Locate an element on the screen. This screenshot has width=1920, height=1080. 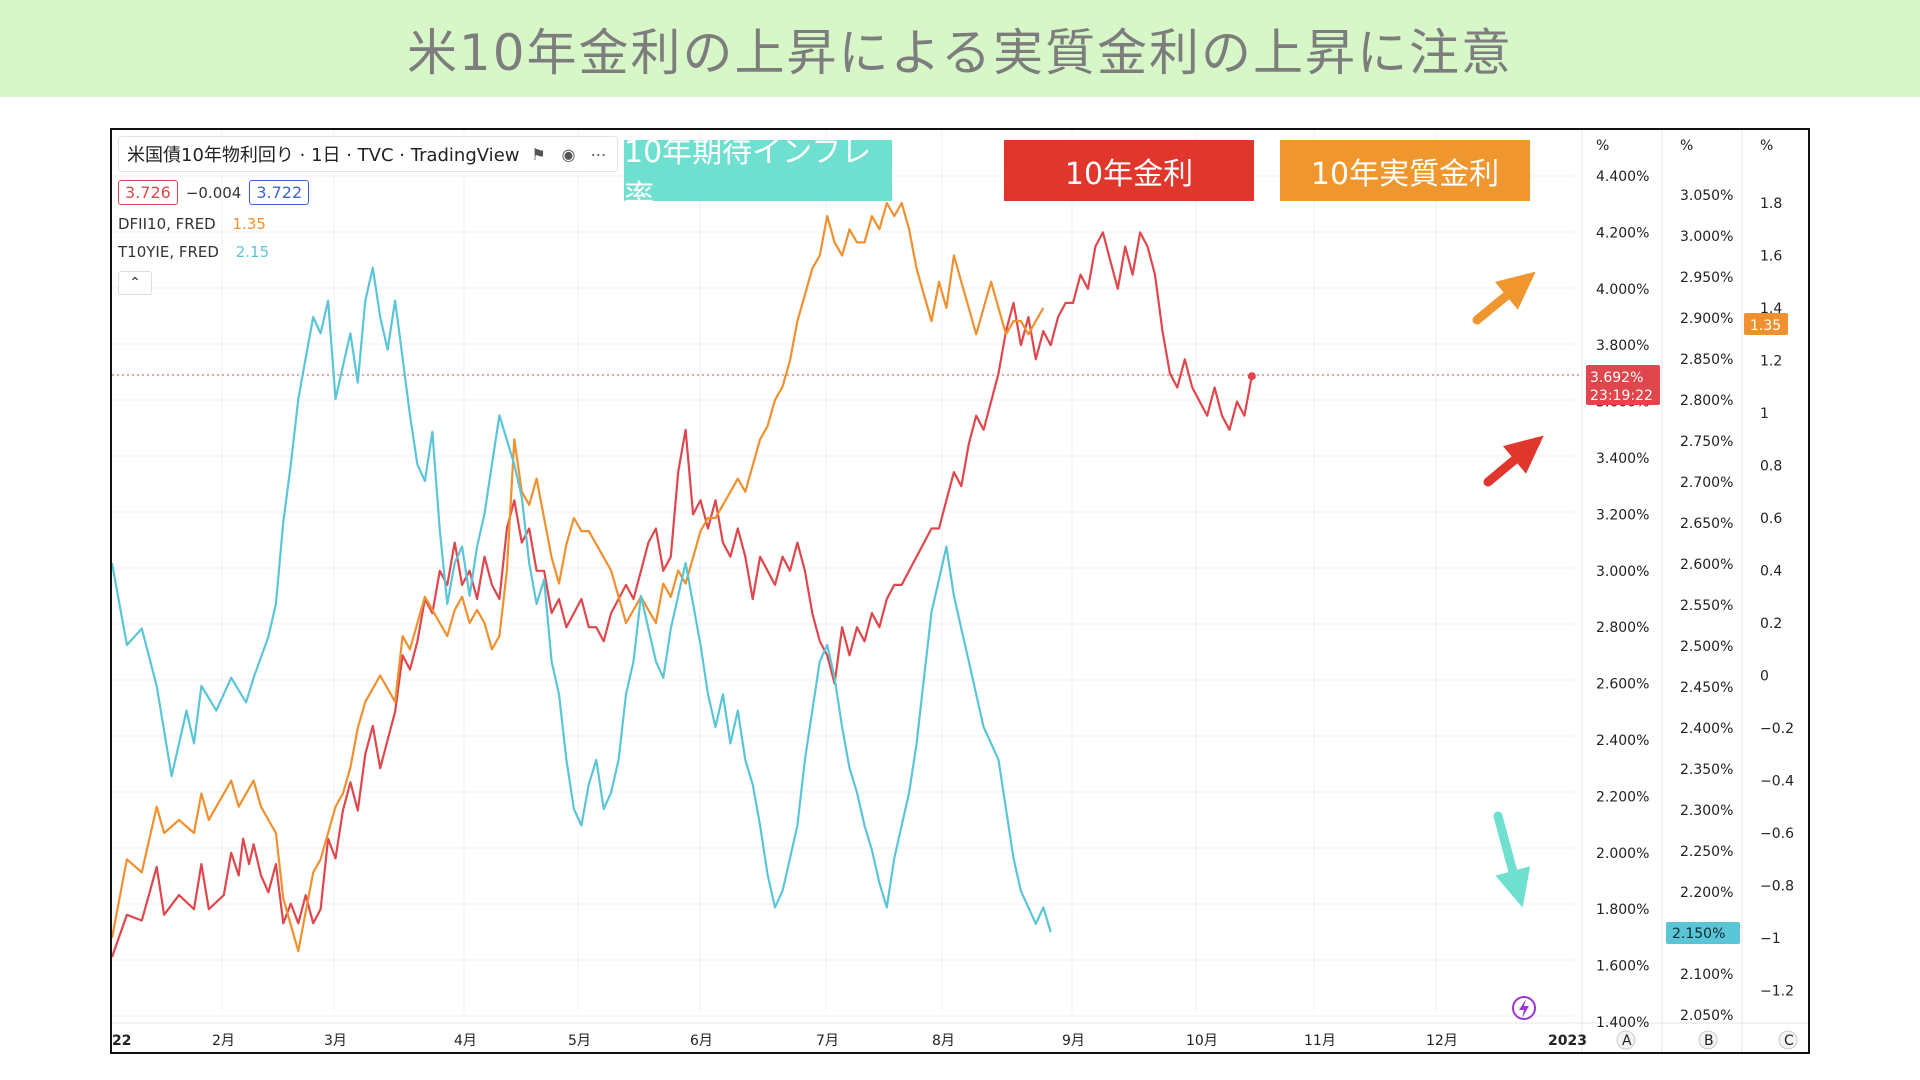
axis-c-tick-label: 1.2 is located at coordinates (1771, 362).